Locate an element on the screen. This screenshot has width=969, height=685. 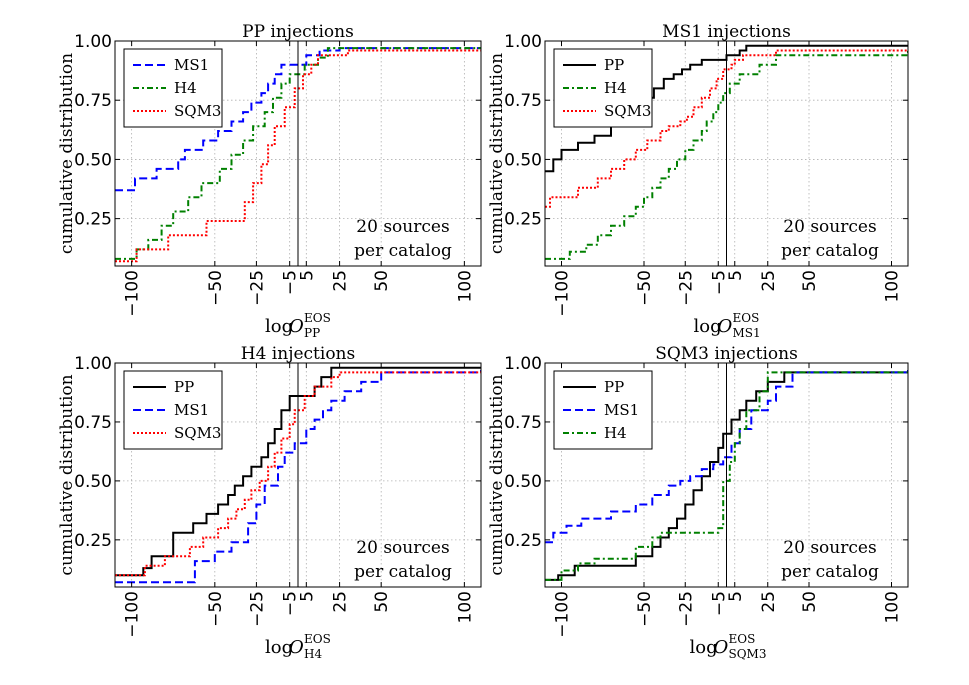
legend: PP MS1 H4 is located at coordinates (603, 410).